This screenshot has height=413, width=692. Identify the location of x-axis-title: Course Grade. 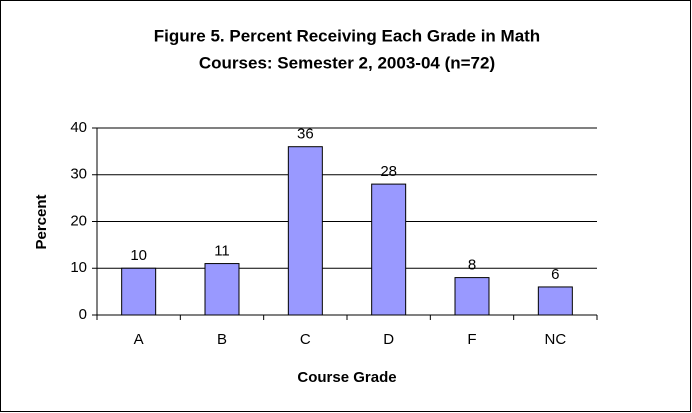
(346, 377).